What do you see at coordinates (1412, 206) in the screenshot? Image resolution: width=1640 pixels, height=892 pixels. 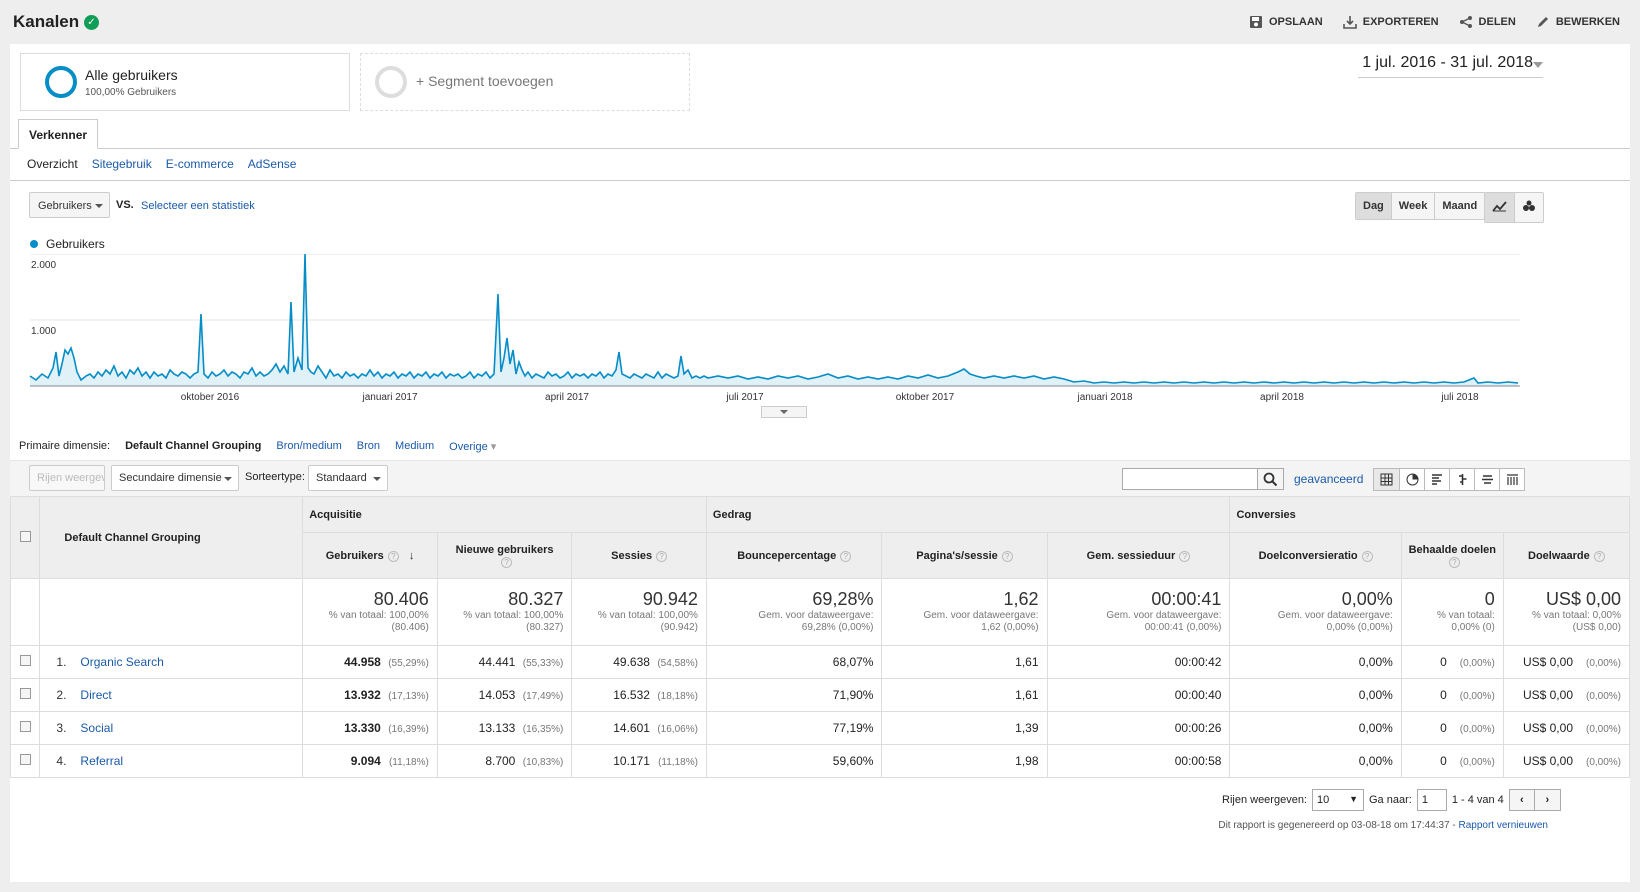 I see `period-week-button: Week` at bounding box center [1412, 206].